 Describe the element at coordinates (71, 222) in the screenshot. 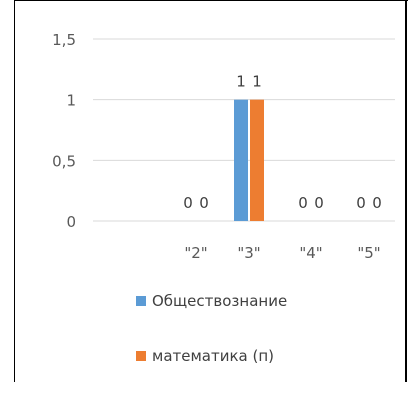

I see `y-tick-label: 0` at that location.